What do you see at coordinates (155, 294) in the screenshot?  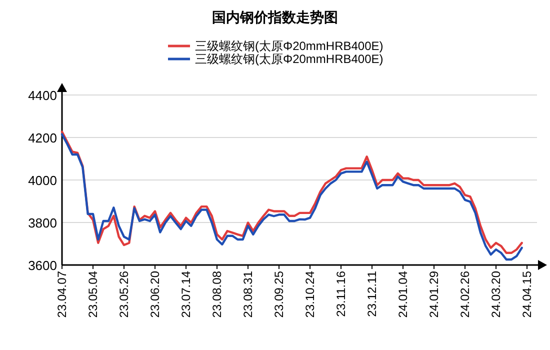 I see `x-tick-label: 23.06.20` at bounding box center [155, 294].